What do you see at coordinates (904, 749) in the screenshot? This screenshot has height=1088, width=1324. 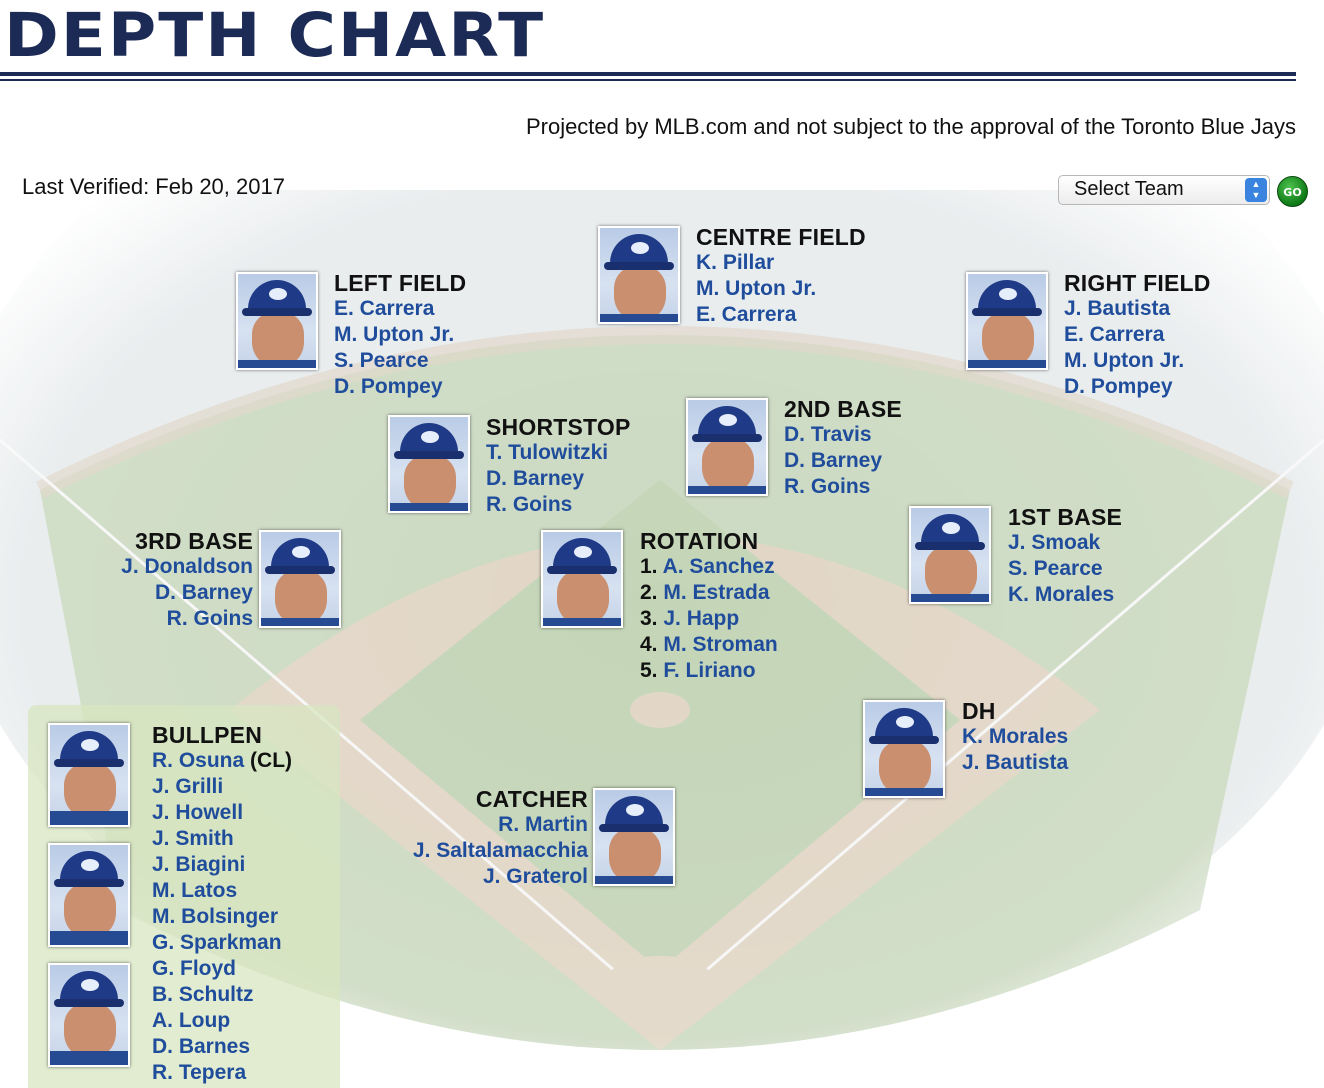 I see `player-photo-dh` at bounding box center [904, 749].